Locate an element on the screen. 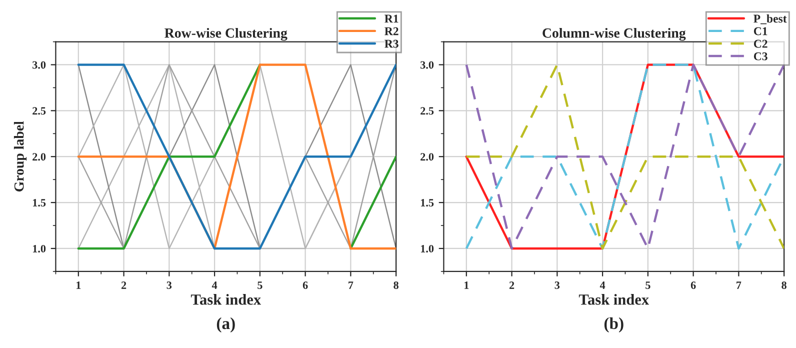 The height and width of the screenshot is (348, 796). text: (a) is located at coordinates (225, 324).